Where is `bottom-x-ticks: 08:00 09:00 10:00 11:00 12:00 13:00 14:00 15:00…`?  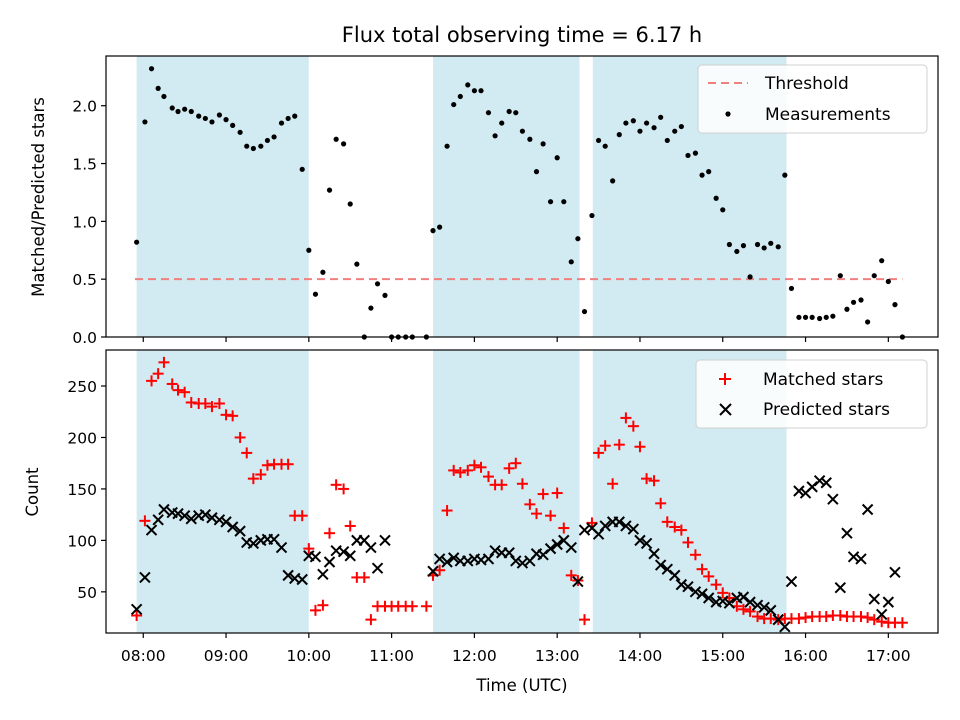 bottom-x-ticks: 08:00 09:00 10:00 11:00 12:00 13:00 14:00 15:00… is located at coordinates (516, 649).